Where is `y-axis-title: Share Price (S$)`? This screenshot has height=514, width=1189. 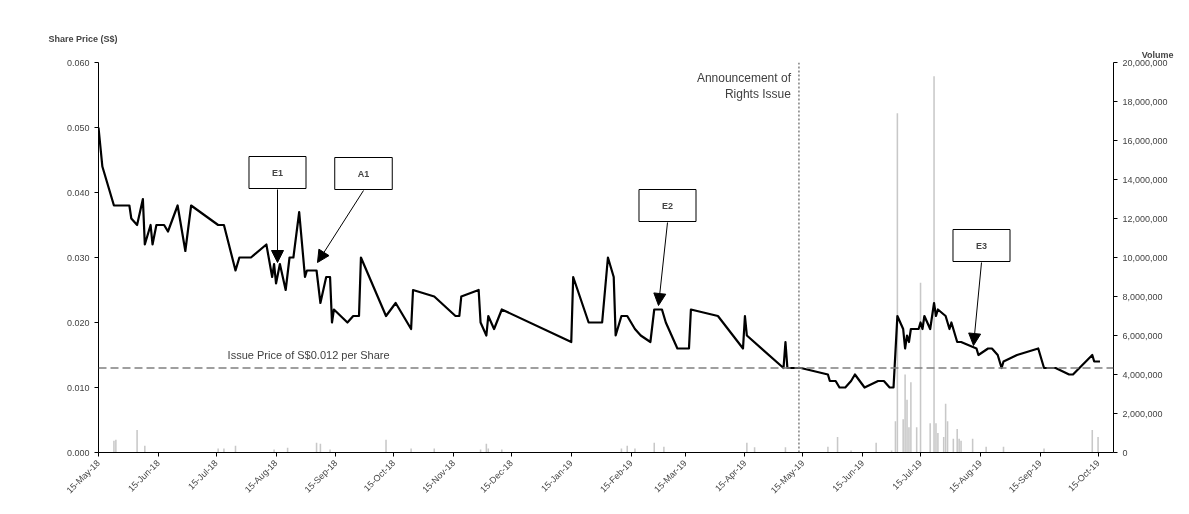
y-axis-title: Share Price (S$) is located at coordinates (83, 38).